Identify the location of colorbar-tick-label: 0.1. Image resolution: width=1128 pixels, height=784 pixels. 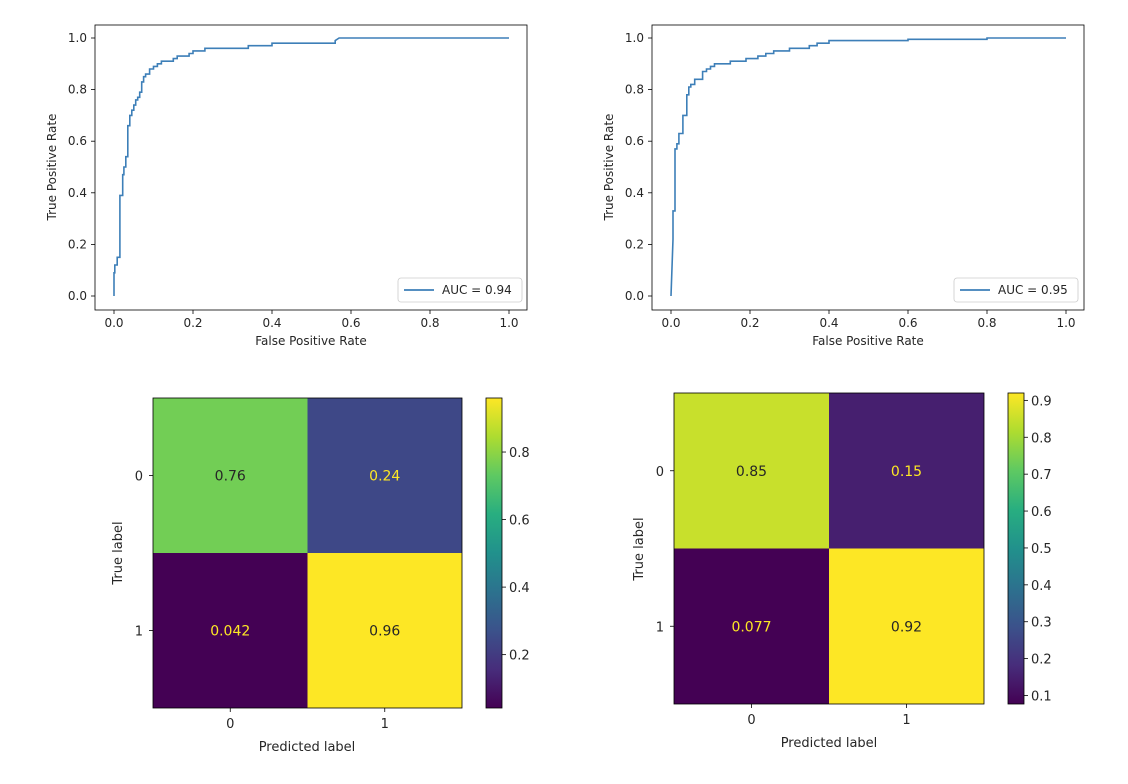
(1041, 697).